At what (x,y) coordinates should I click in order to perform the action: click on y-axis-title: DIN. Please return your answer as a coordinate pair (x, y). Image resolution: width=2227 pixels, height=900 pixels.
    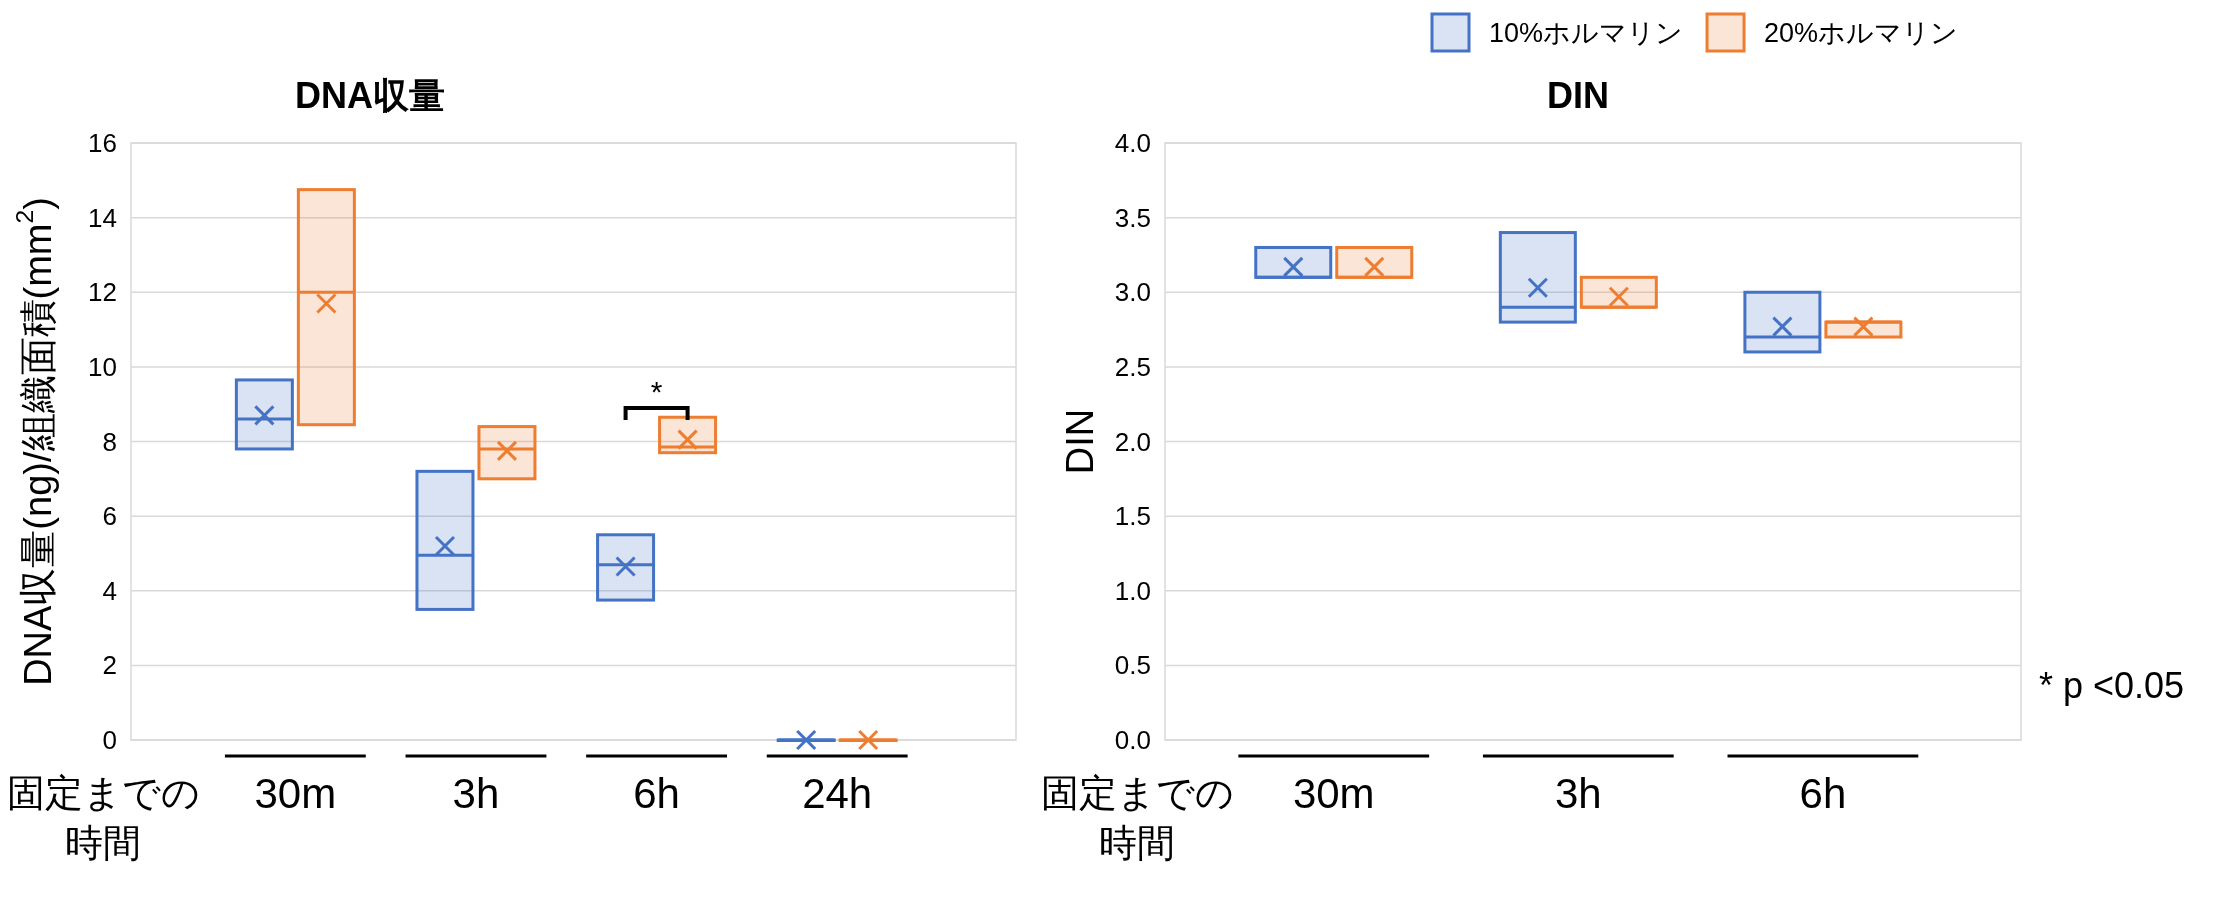
    Looking at the image, I should click on (1080, 441).